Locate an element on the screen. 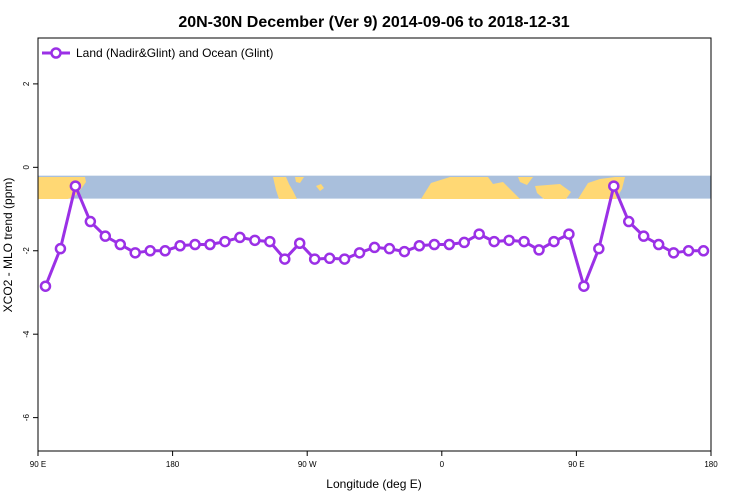 The height and width of the screenshot is (500, 750). y-tick-label: 0 is located at coordinates (26, 167).